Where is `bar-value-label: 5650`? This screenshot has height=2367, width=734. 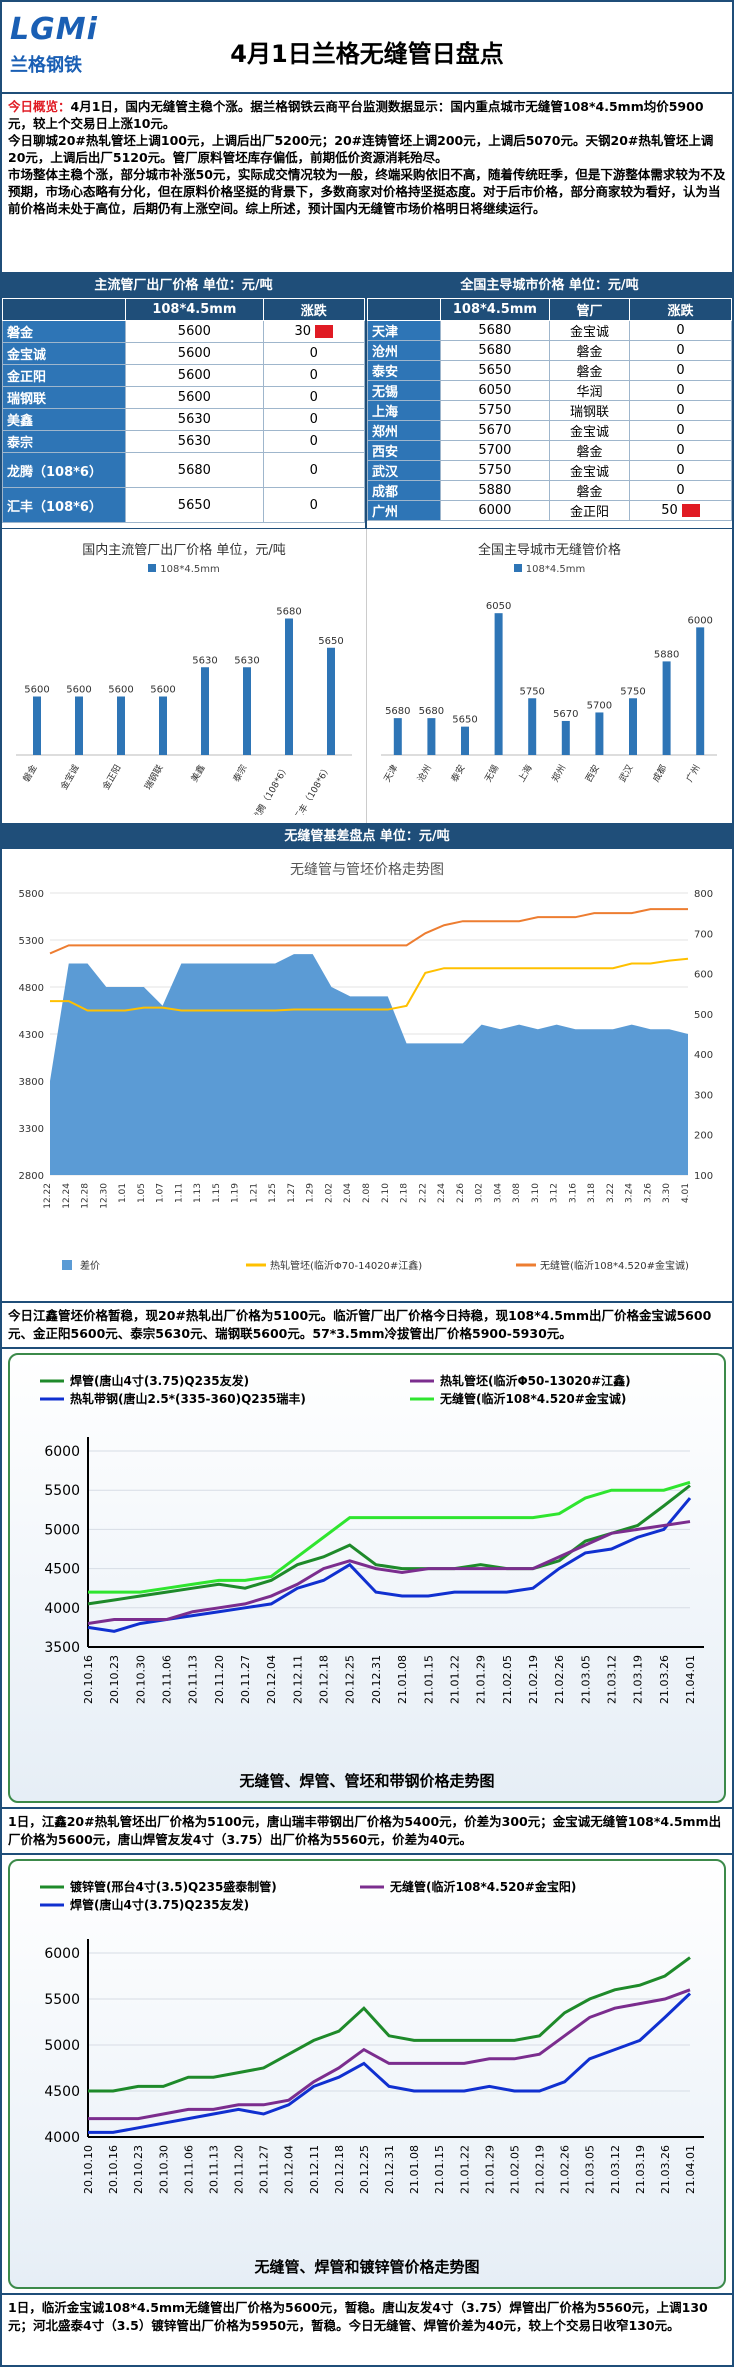 bar-value-label: 5650 is located at coordinates (330, 641).